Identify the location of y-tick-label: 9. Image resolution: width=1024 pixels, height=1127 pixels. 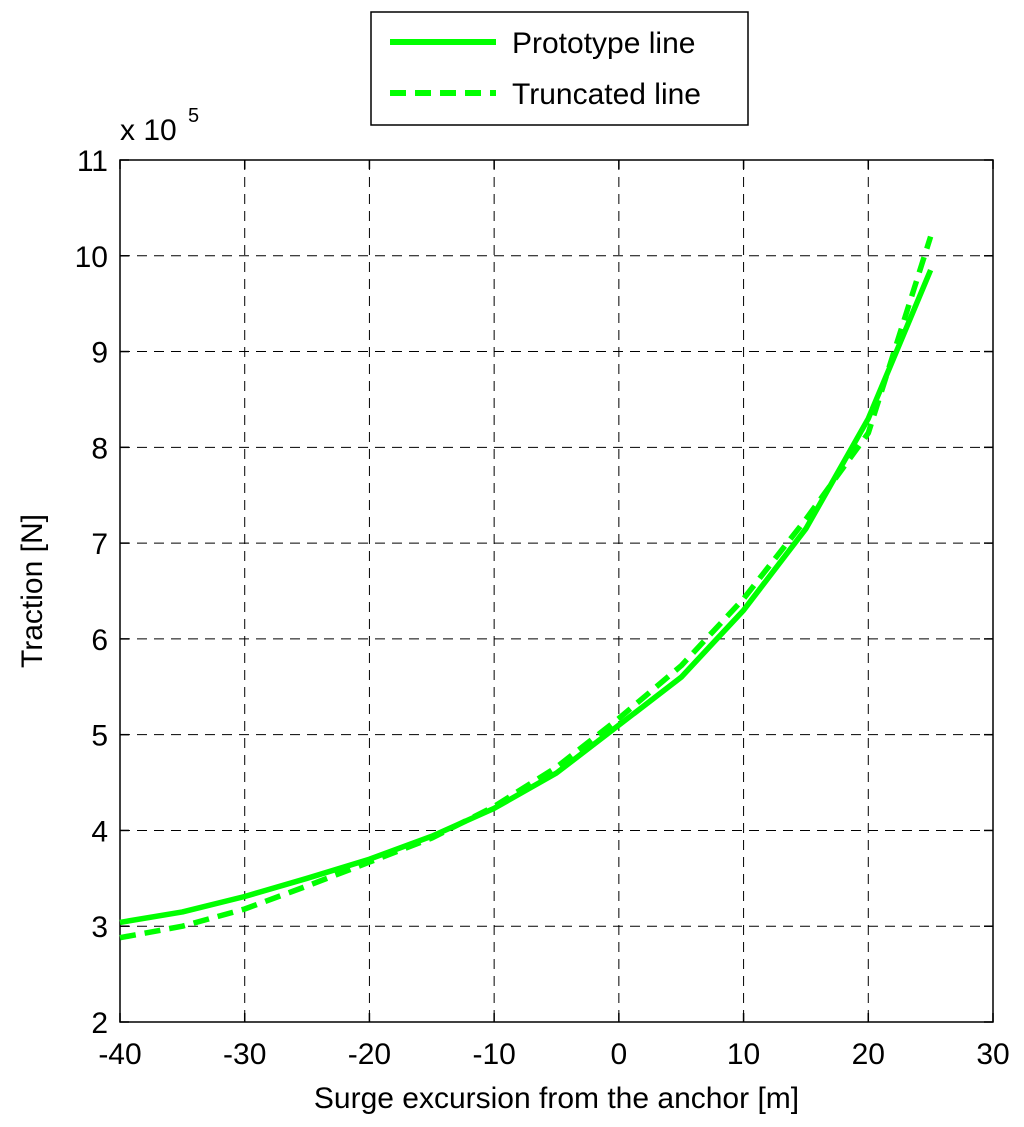
(99, 353).